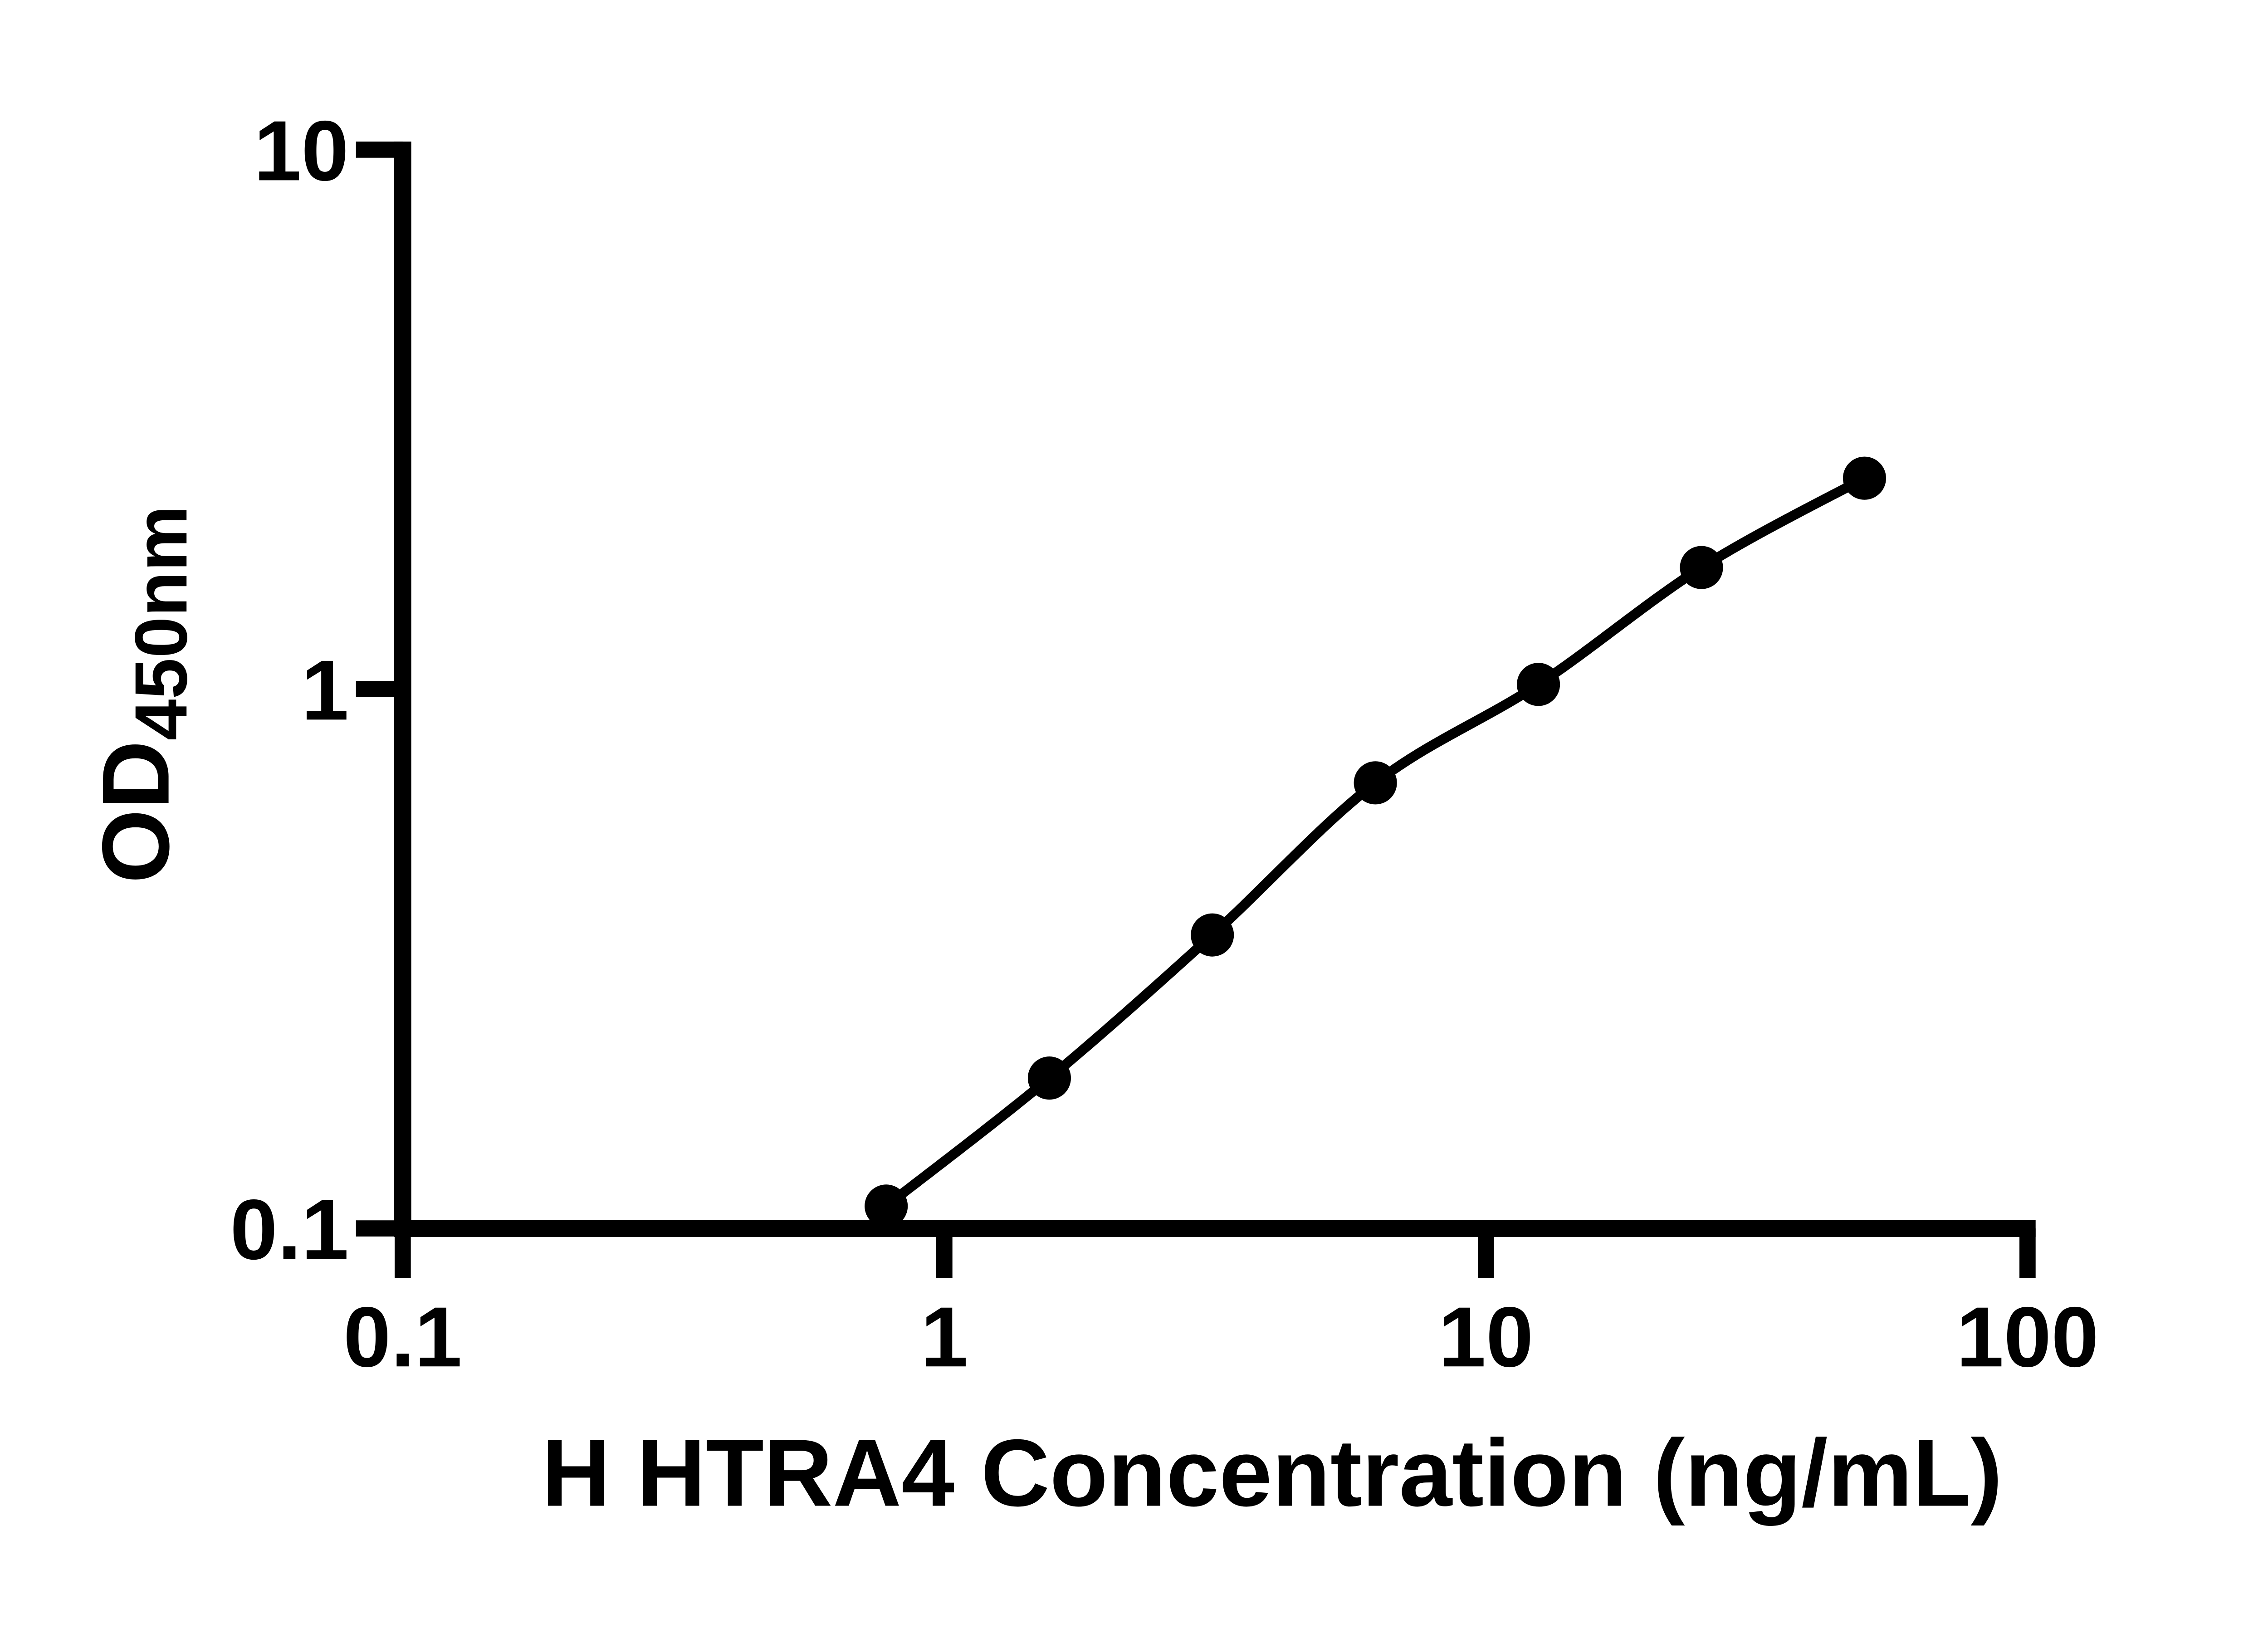  What do you see at coordinates (1485, 1336) in the screenshot?
I see `x-tick-label: 10` at bounding box center [1485, 1336].